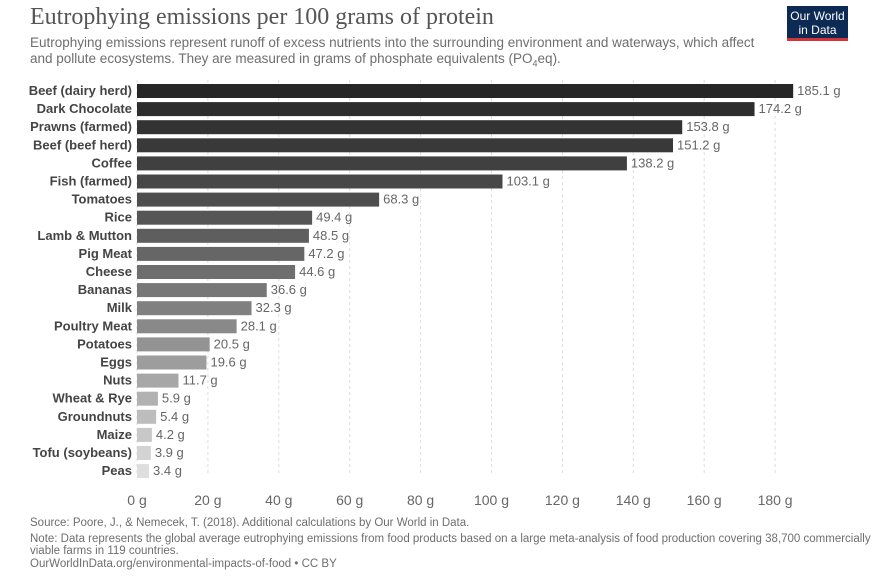  What do you see at coordinates (81, 126) in the screenshot?
I see `category-label: Prawns (farmed)` at bounding box center [81, 126].